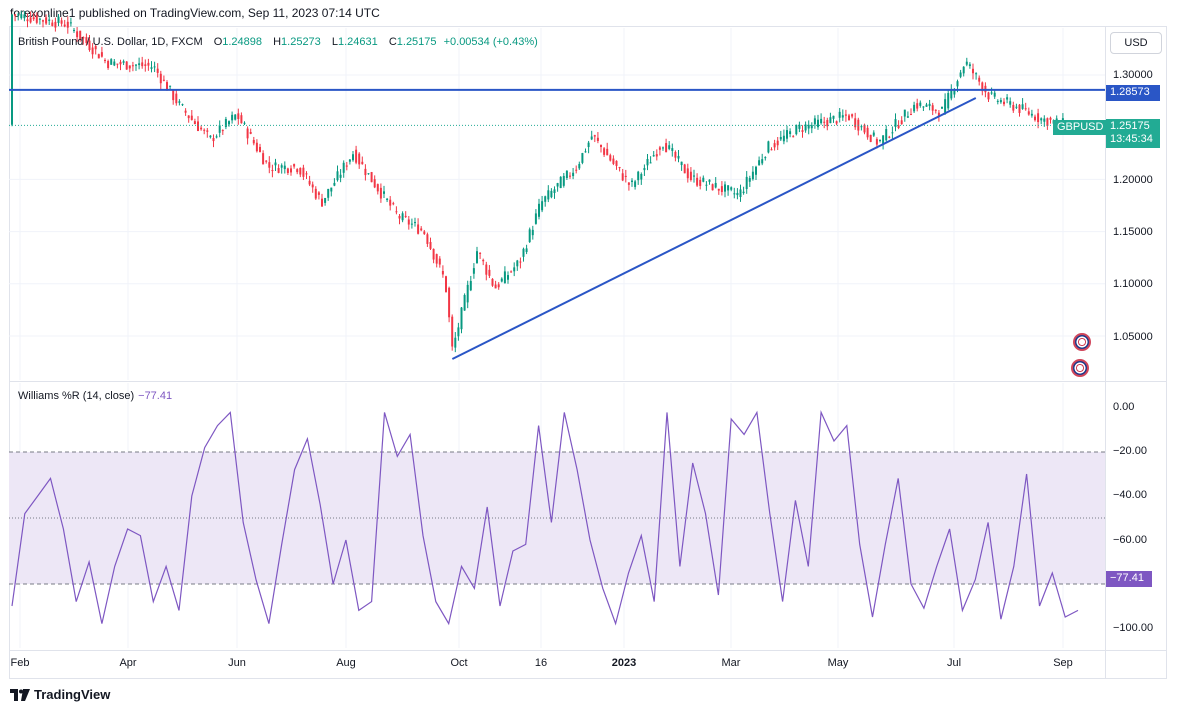  What do you see at coordinates (1130, 540) in the screenshot?
I see `wr-tick: −60.00` at bounding box center [1130, 540].